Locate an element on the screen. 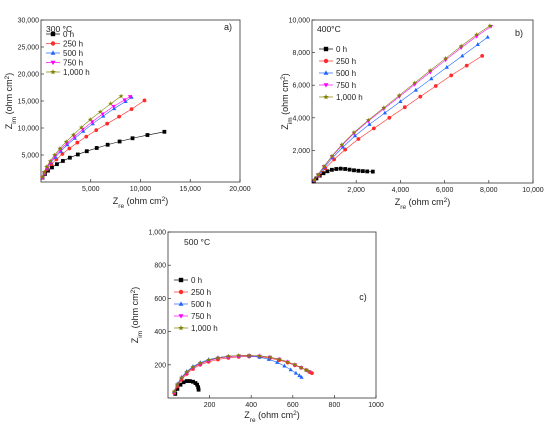 Image resolution: width=550 pixels, height=431 pixels. x-tick-label: 2,000 is located at coordinates (356, 190).